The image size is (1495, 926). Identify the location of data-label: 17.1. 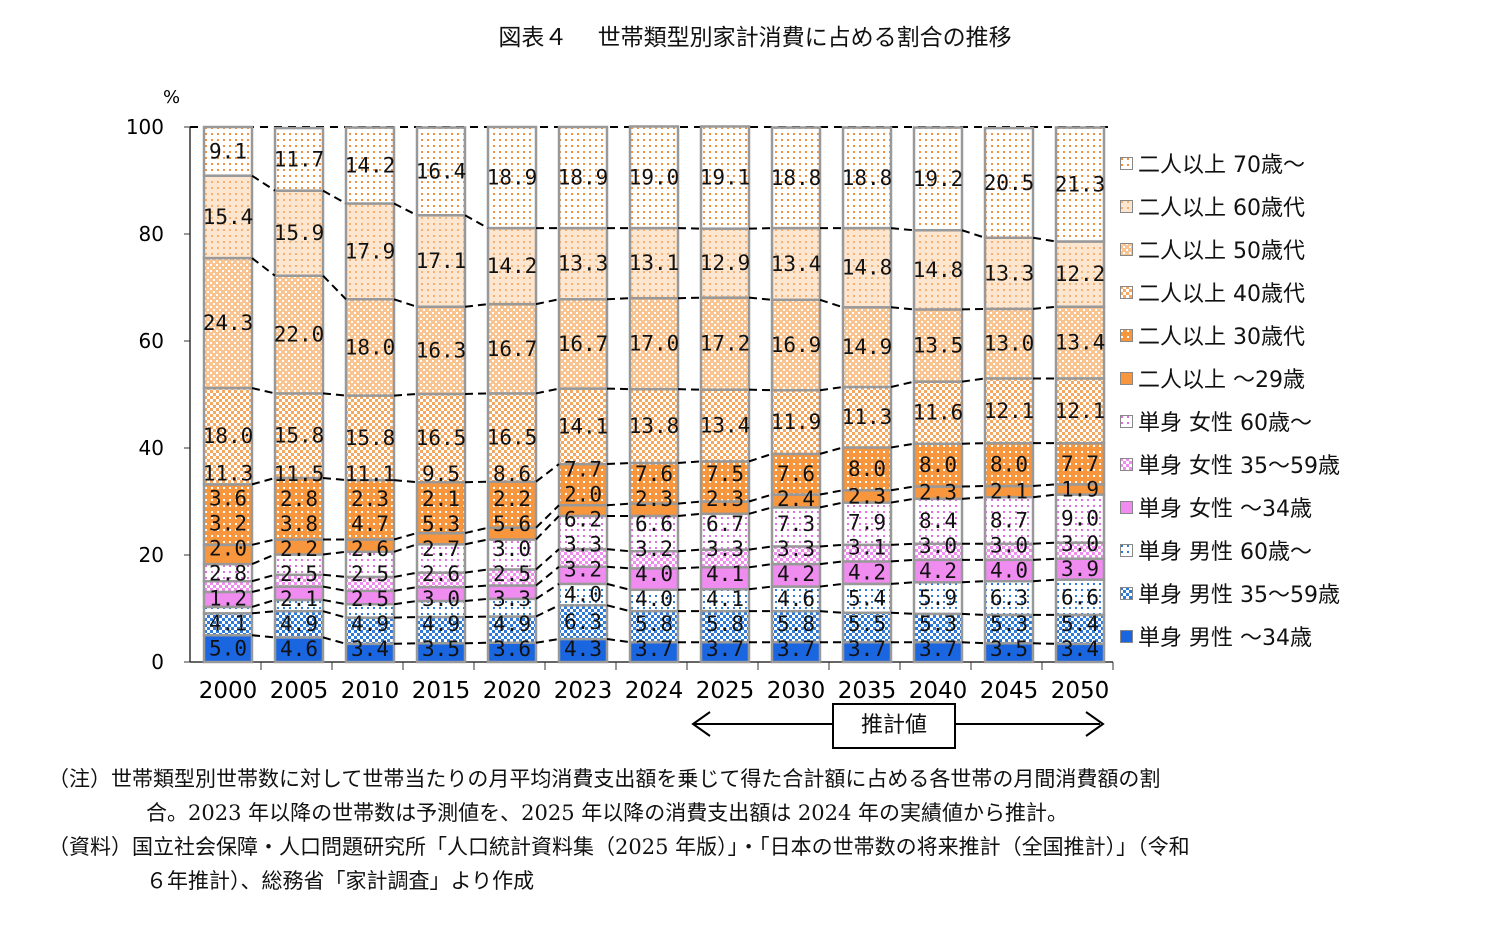
(441, 261).